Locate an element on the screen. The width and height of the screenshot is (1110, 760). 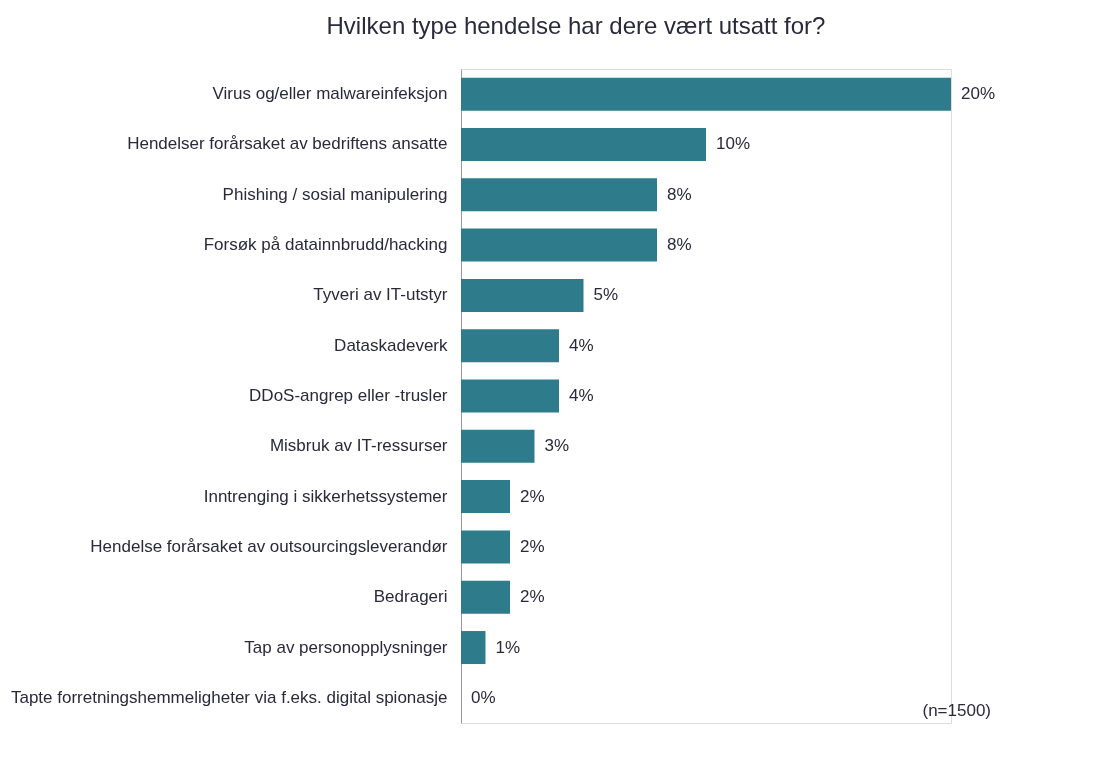
data-label: 0% is located at coordinates (483, 697).